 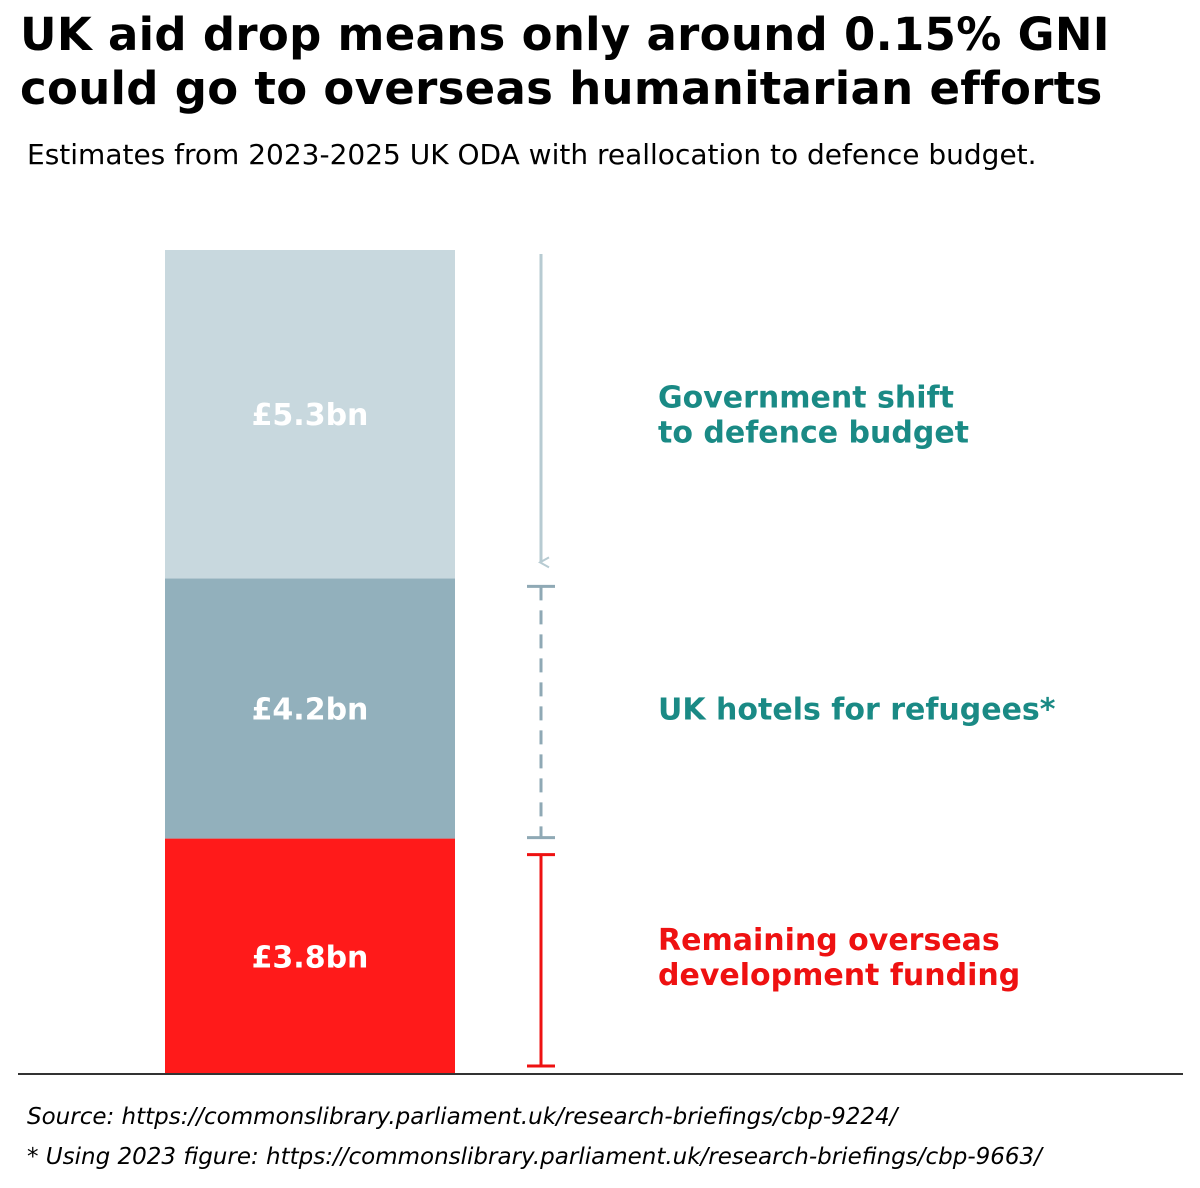 I want to click on bar-value-label-1: £4.2bn, so click(x=310, y=709).